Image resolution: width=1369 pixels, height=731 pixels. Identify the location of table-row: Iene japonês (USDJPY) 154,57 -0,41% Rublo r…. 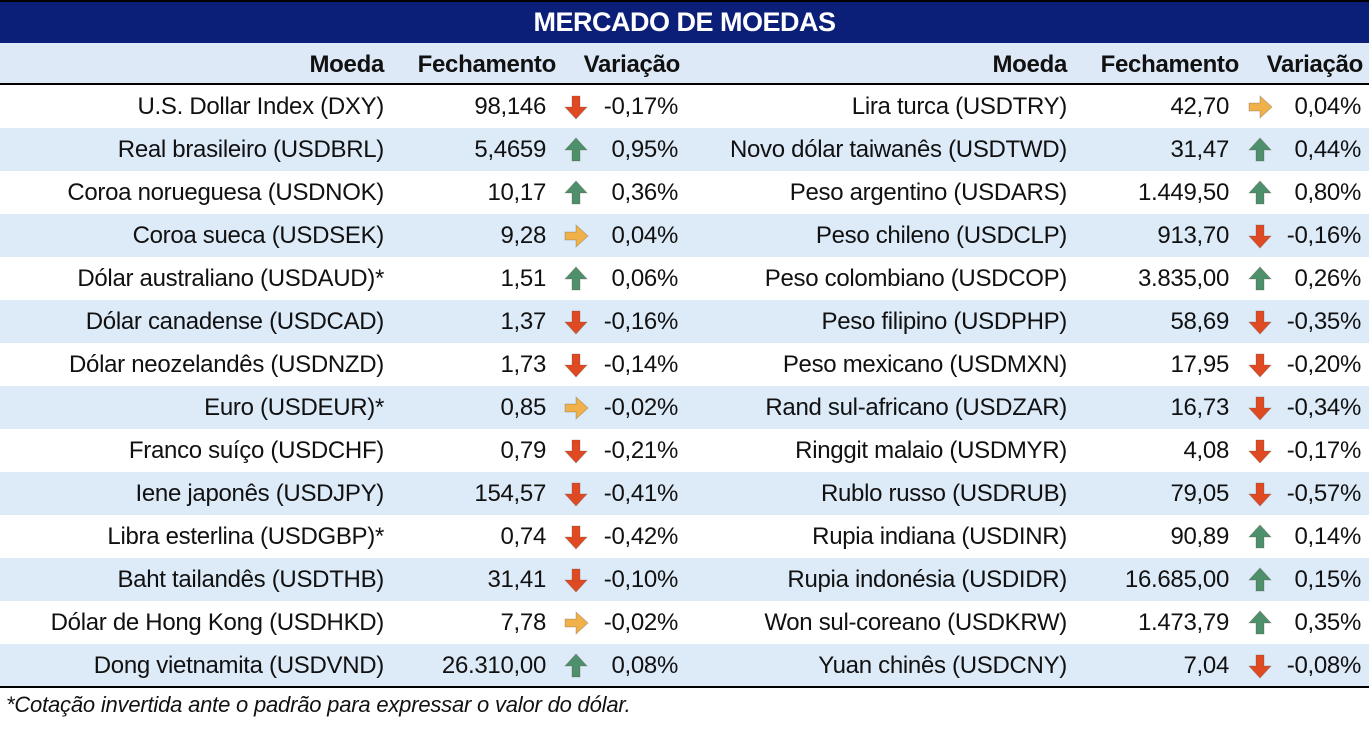
(684, 493).